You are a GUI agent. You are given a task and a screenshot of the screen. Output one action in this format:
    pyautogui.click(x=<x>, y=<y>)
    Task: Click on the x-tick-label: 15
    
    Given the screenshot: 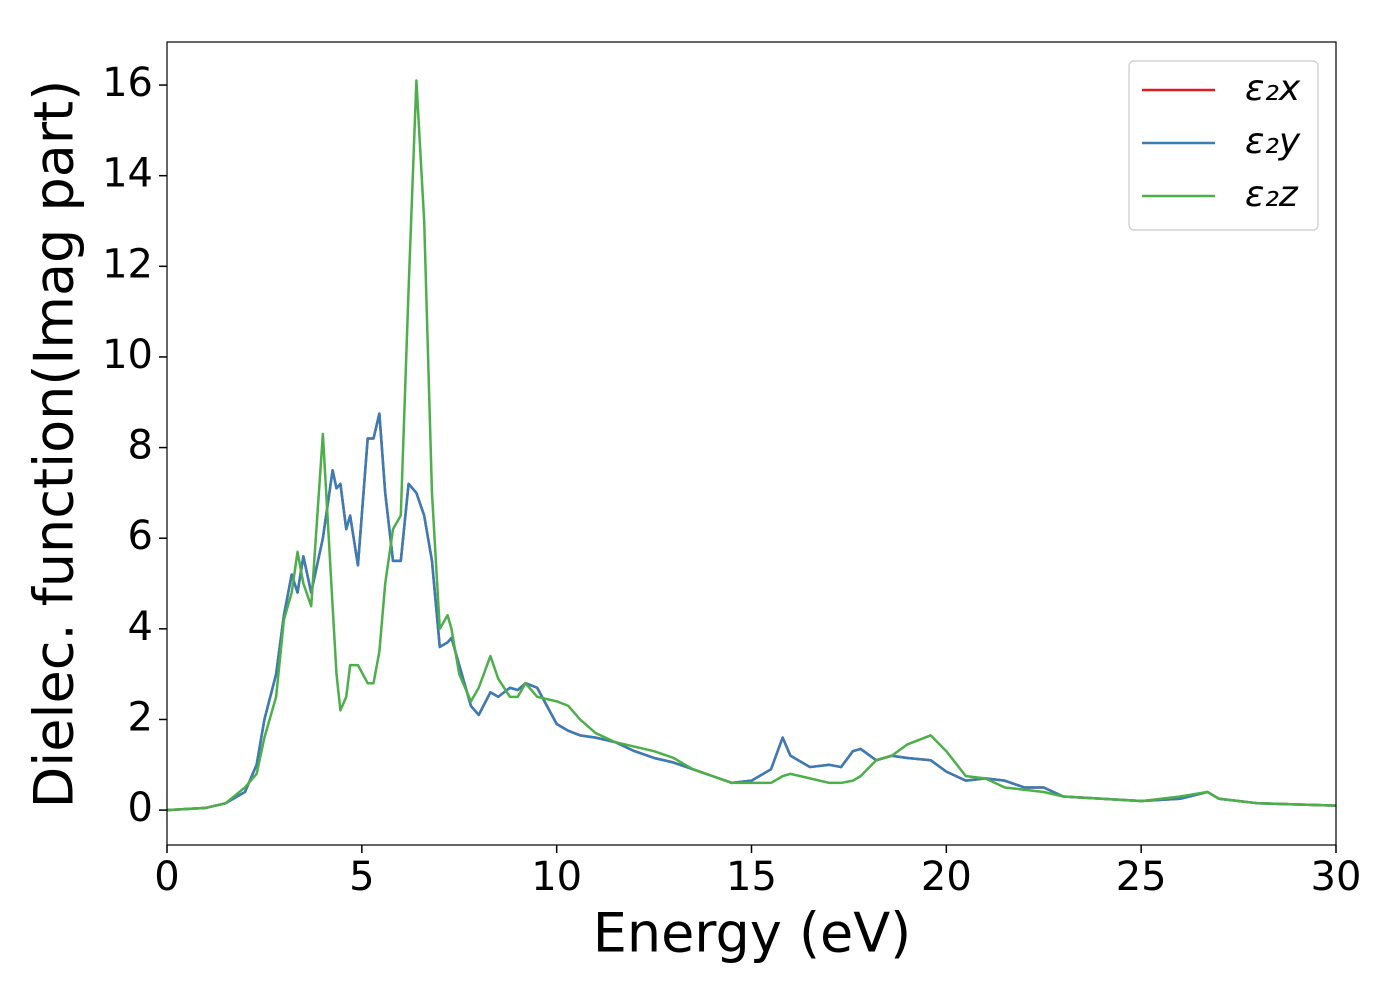 What is the action you would take?
    pyautogui.click(x=751, y=877)
    